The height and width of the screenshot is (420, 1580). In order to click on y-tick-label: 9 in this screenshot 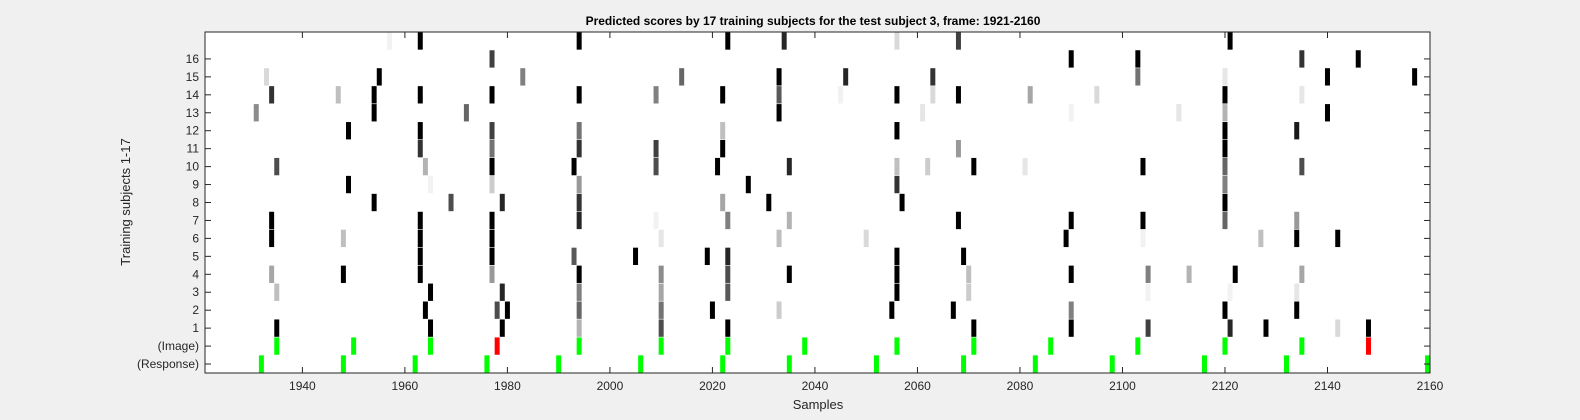, I will do `click(195, 185)`.